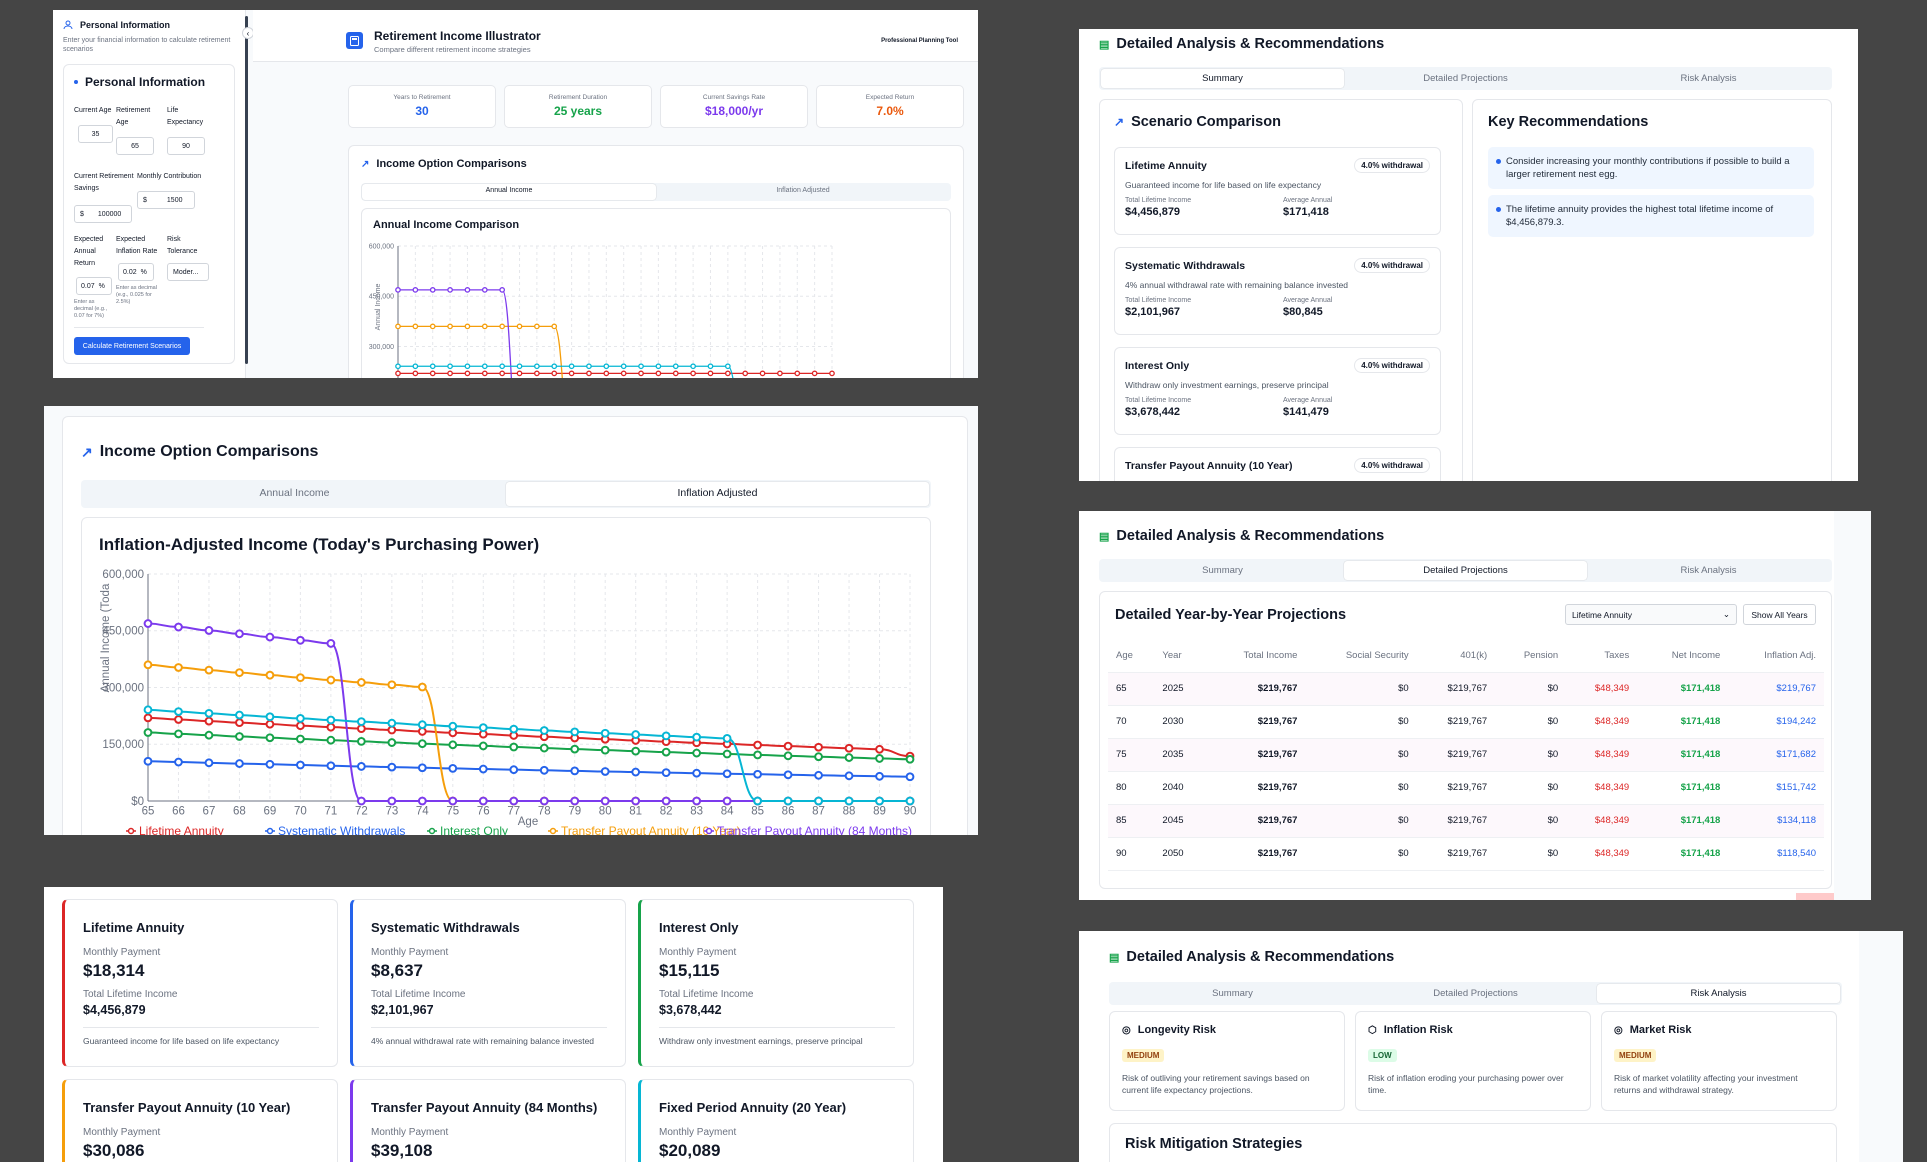 Image resolution: width=1927 pixels, height=1162 pixels. What do you see at coordinates (145, 200) in the screenshot?
I see `currency-prefix: $` at bounding box center [145, 200].